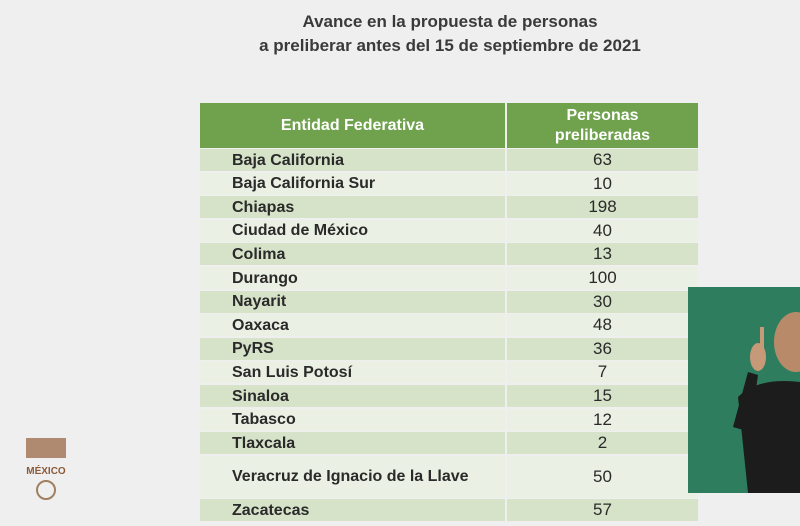  I want to click on interpreter-figure, so click(744, 390).